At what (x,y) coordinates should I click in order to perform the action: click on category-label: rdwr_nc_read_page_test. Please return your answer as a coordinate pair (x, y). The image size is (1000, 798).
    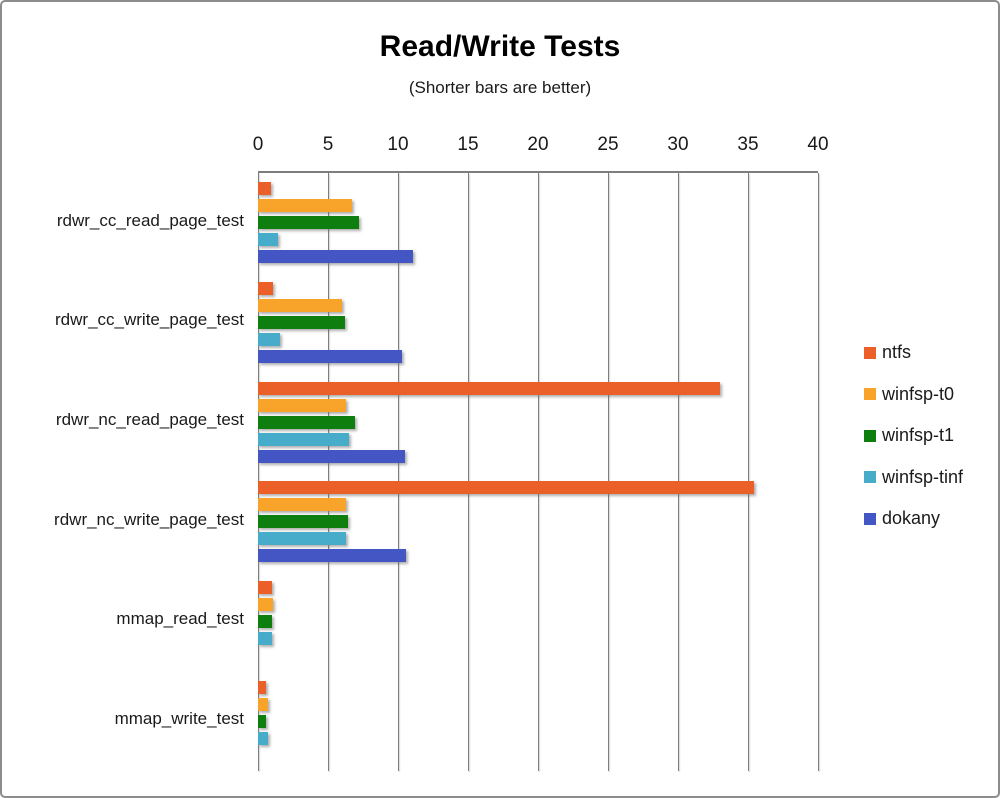
    Looking at the image, I should click on (149, 420).